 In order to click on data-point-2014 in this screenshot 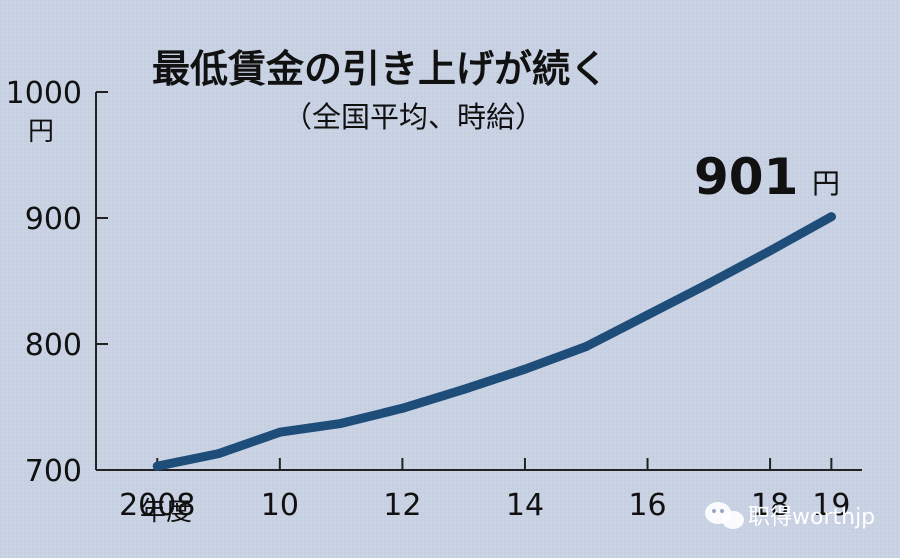, I will do `click(525, 369)`.